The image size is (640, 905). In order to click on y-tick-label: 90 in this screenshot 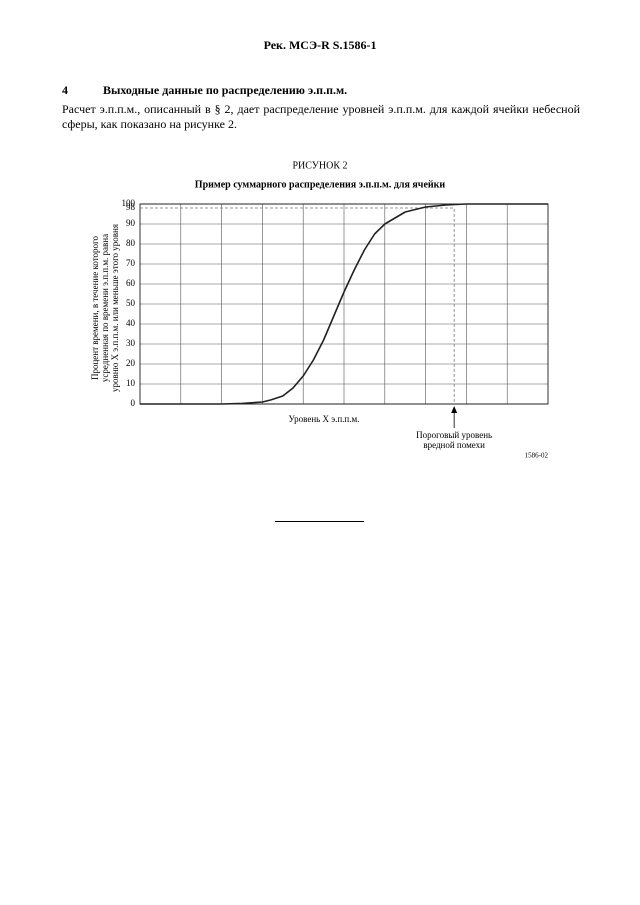, I will do `click(131, 223)`.